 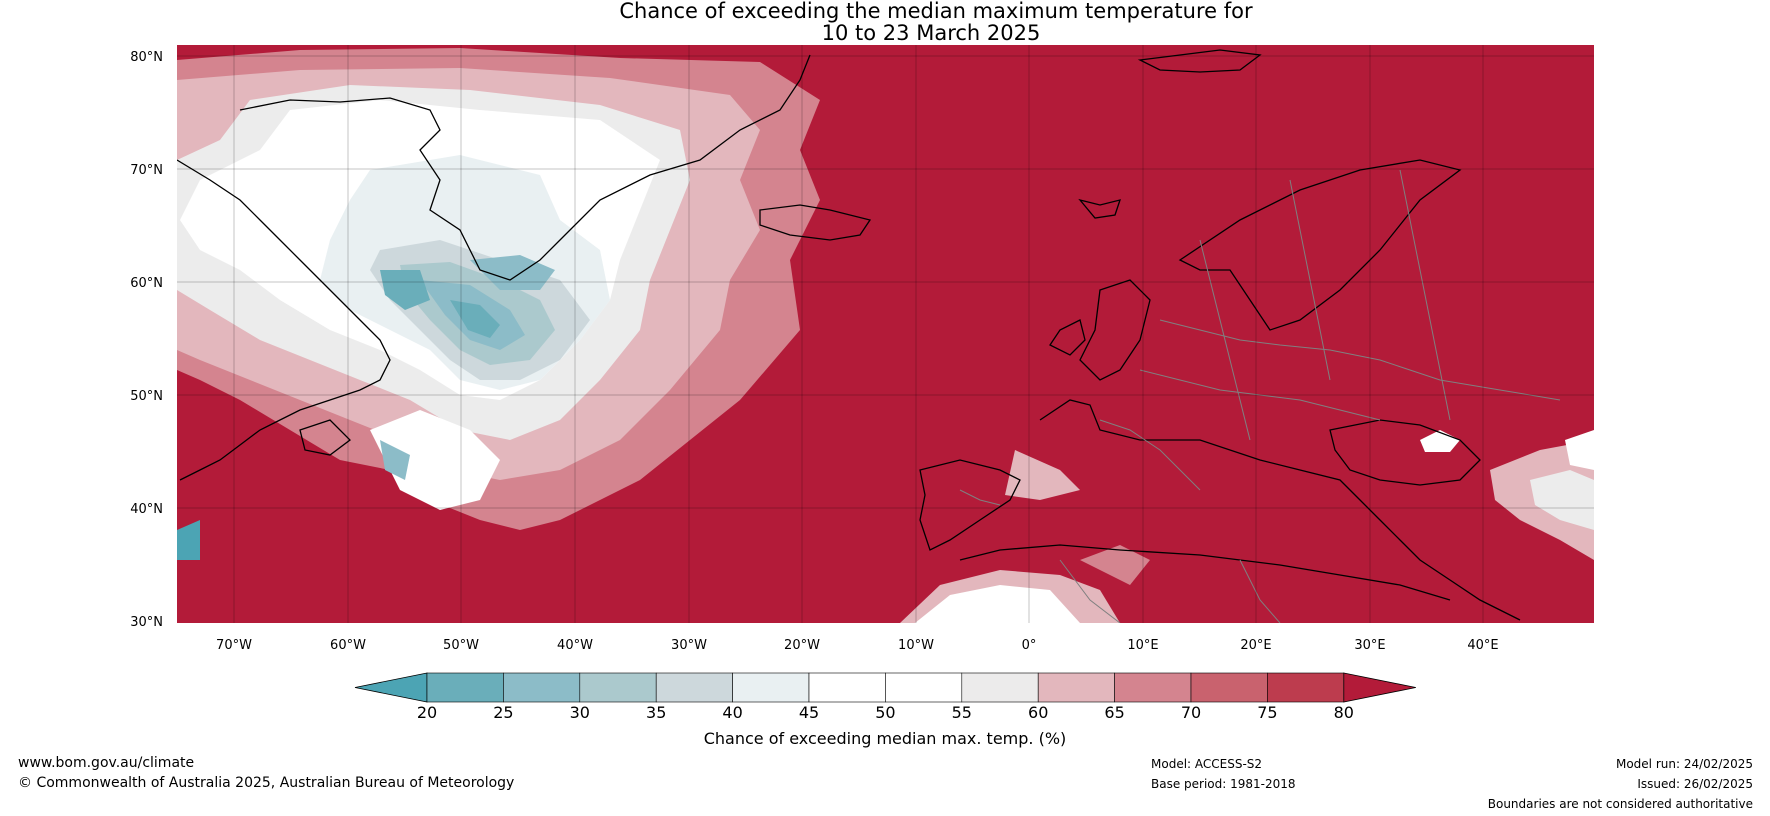 What do you see at coordinates (1684, 764) in the screenshot?
I see `footer-model-run: Model run: 24/02/2025` at bounding box center [1684, 764].